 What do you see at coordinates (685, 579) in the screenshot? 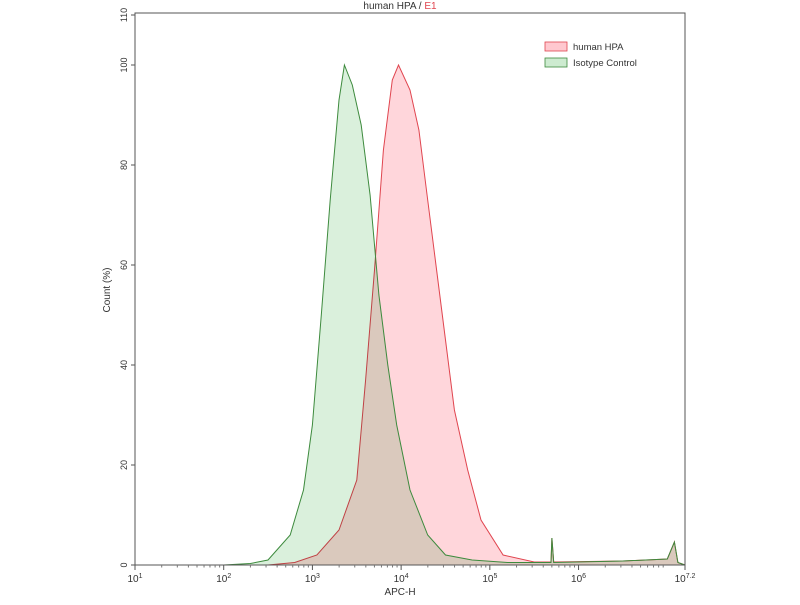
I see `x-tick-label: 107.2` at bounding box center [685, 579].